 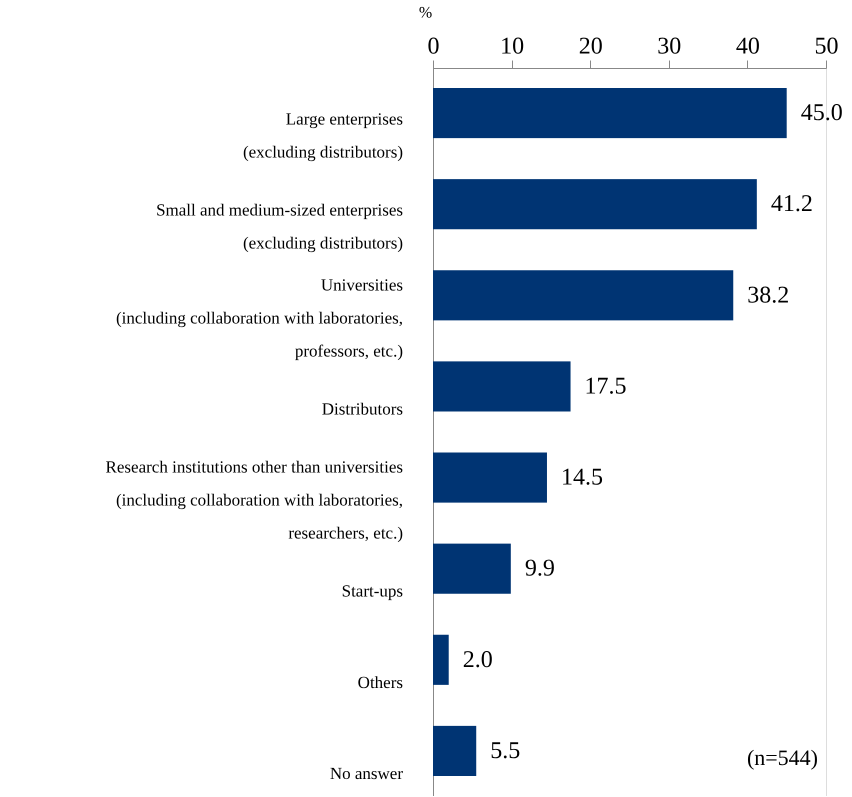 I want to click on annotation: (n=544), so click(x=782, y=757).